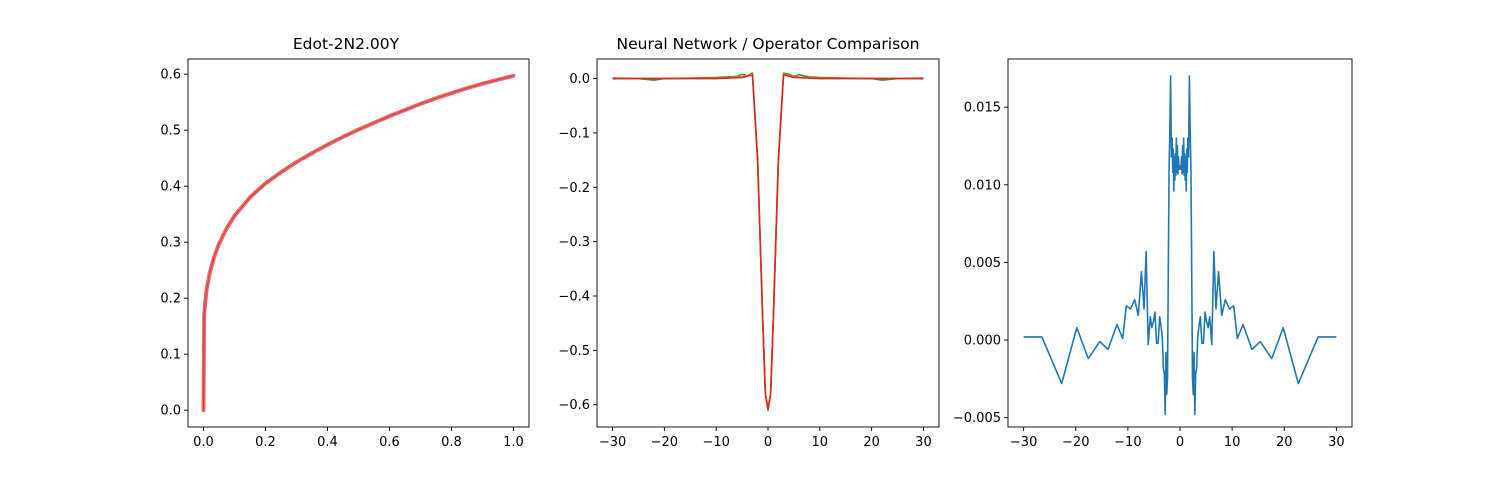 This screenshot has width=1500, height=480. What do you see at coordinates (977, 418) in the screenshot?
I see `y-tick-label: −0.005` at bounding box center [977, 418].